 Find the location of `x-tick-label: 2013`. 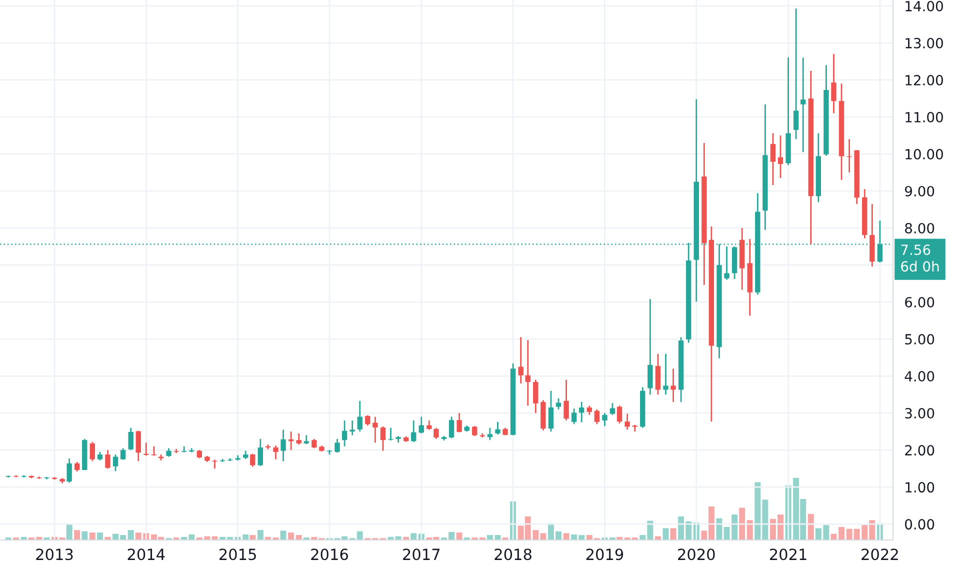

x-tick-label: 2013 is located at coordinates (54, 554).